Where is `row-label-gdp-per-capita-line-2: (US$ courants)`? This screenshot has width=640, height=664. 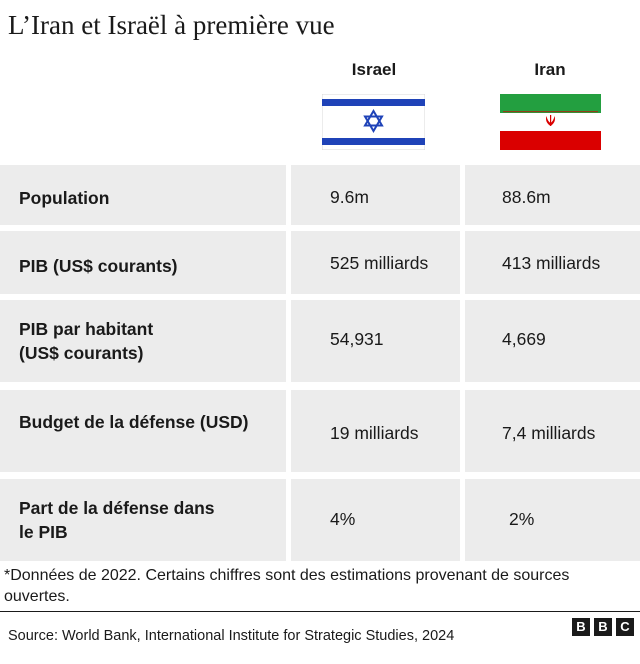
row-label-gdp-per-capita-line-2: (US$ courants) is located at coordinates (81, 353).